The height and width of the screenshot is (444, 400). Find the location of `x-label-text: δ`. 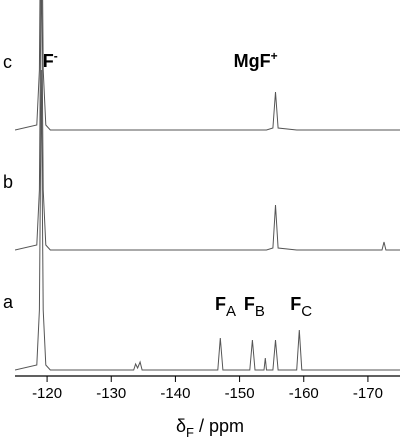

x-label-text: δ is located at coordinates (181, 426).